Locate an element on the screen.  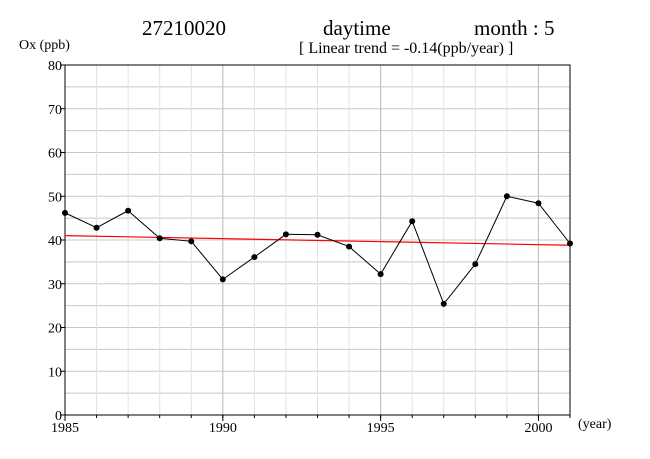
y-tick-label: 20 is located at coordinates (55, 329).